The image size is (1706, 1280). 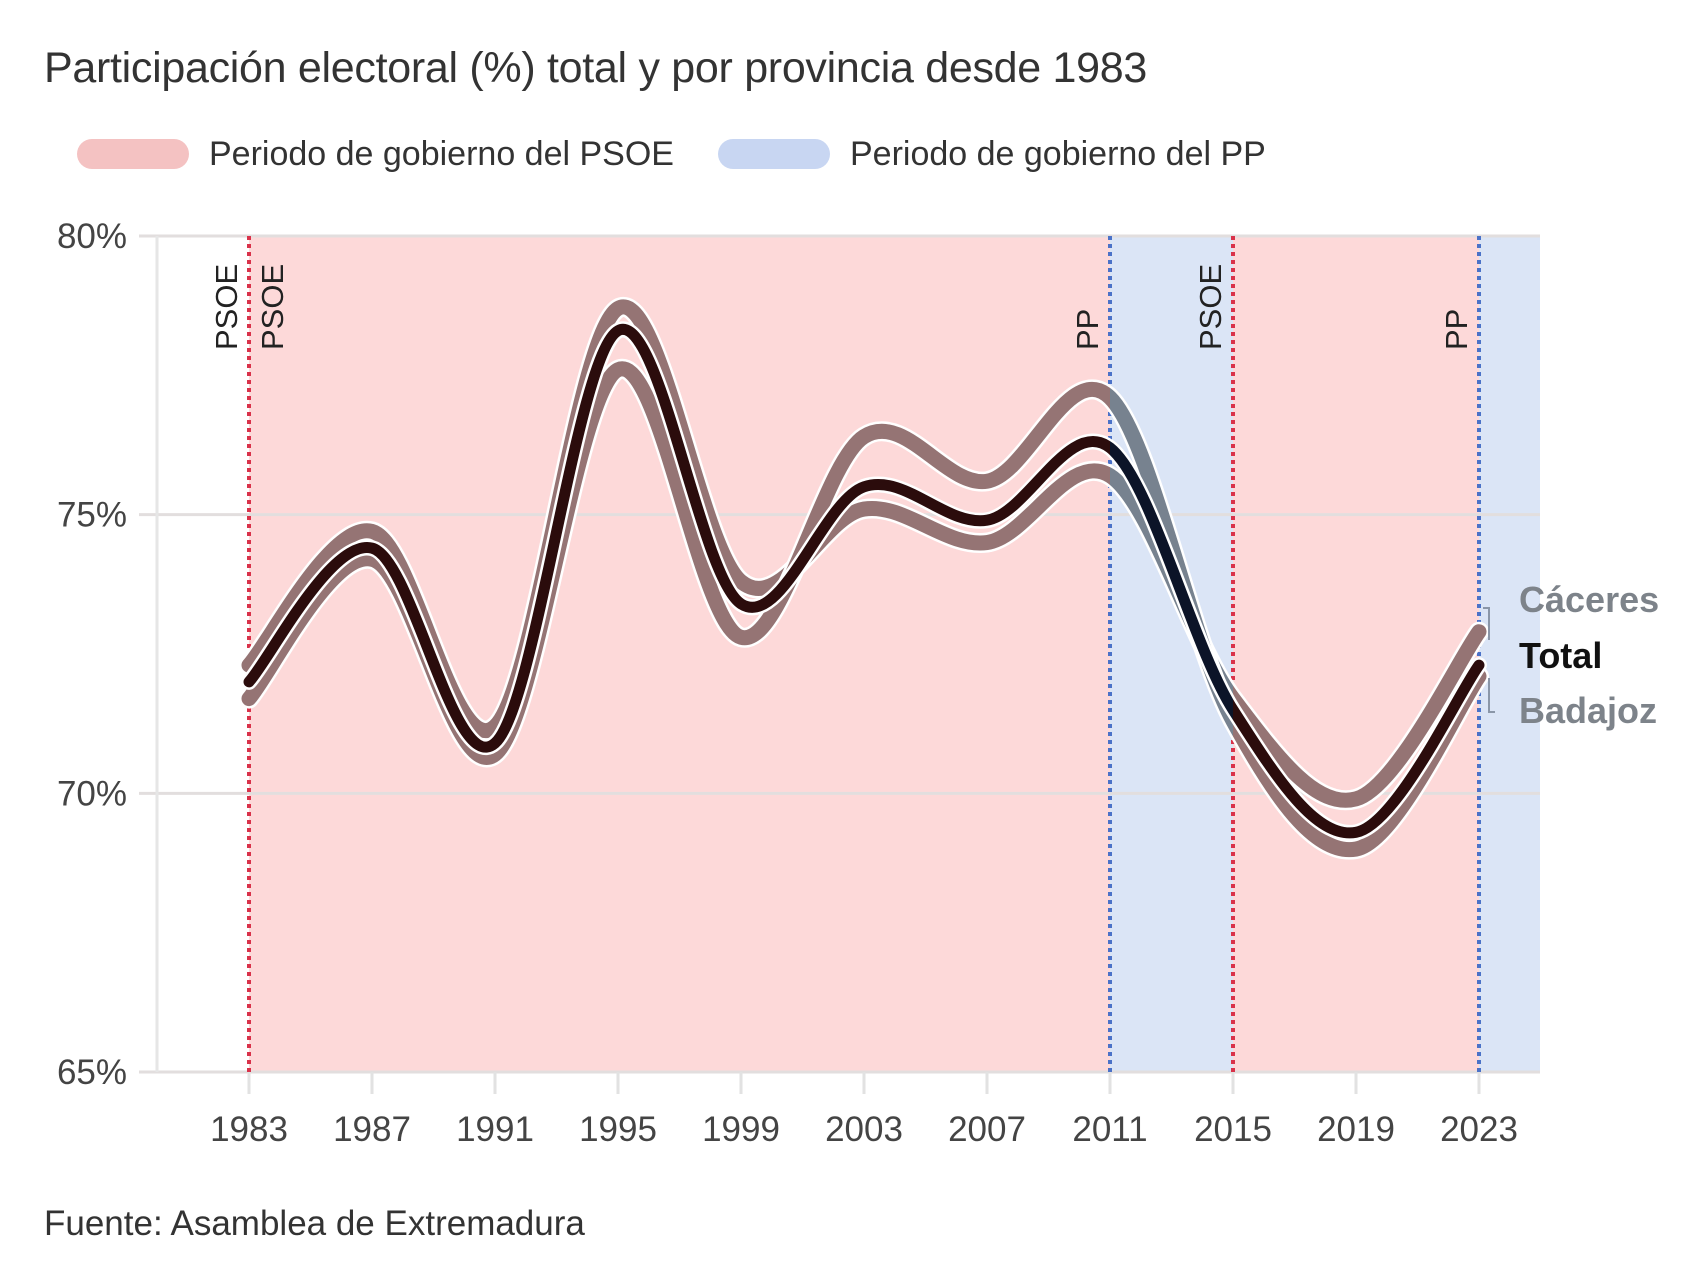 I want to click on y-tick-label: 75%, so click(x=92, y=515).